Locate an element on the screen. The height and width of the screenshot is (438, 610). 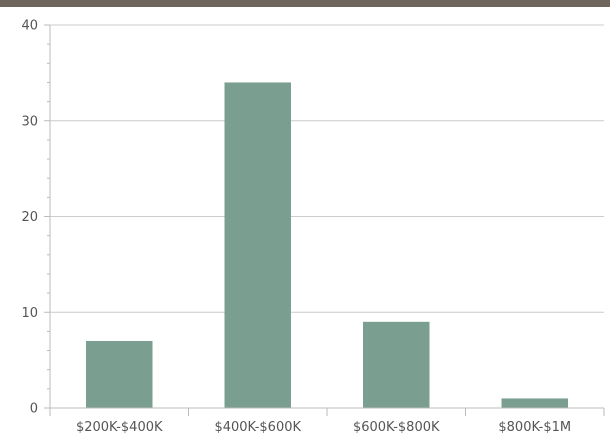
y-tick-label: 20 is located at coordinates (29, 217).